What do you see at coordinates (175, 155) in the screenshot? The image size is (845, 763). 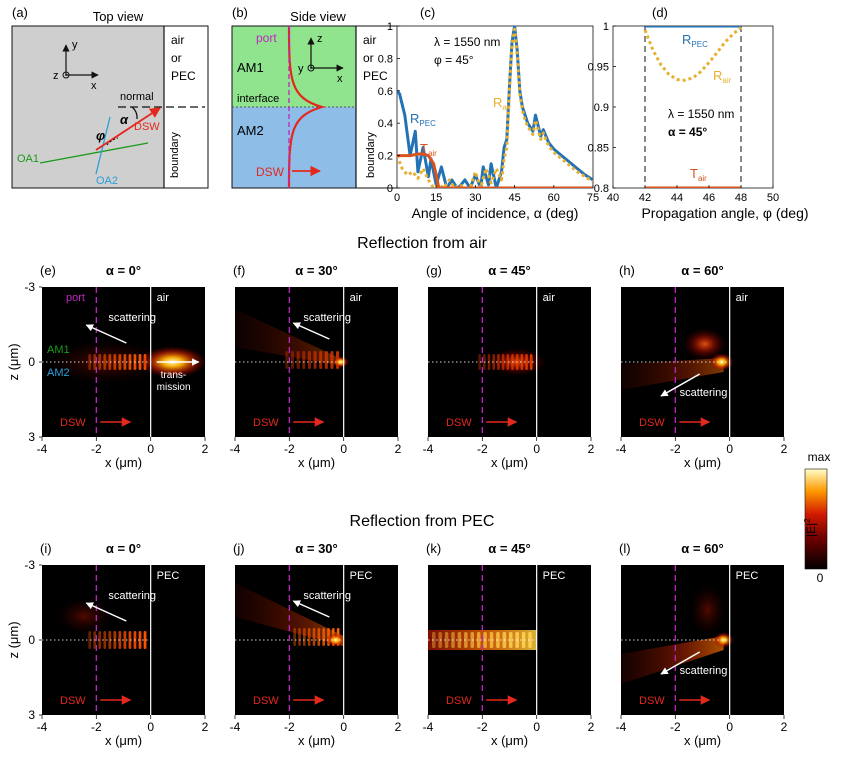 I see `boundary-label-a: boundary` at bounding box center [175, 155].